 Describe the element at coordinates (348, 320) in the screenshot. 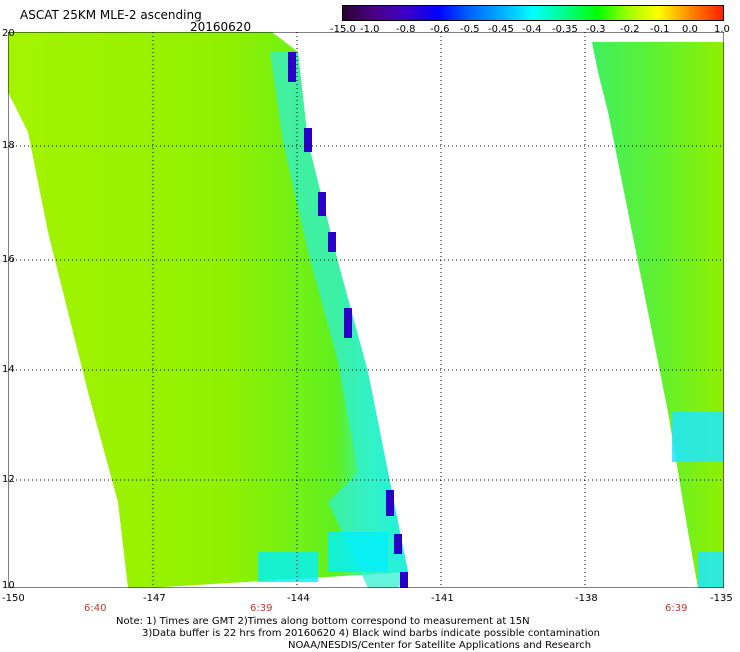

I see `left-swath-edge-pixels` at that location.